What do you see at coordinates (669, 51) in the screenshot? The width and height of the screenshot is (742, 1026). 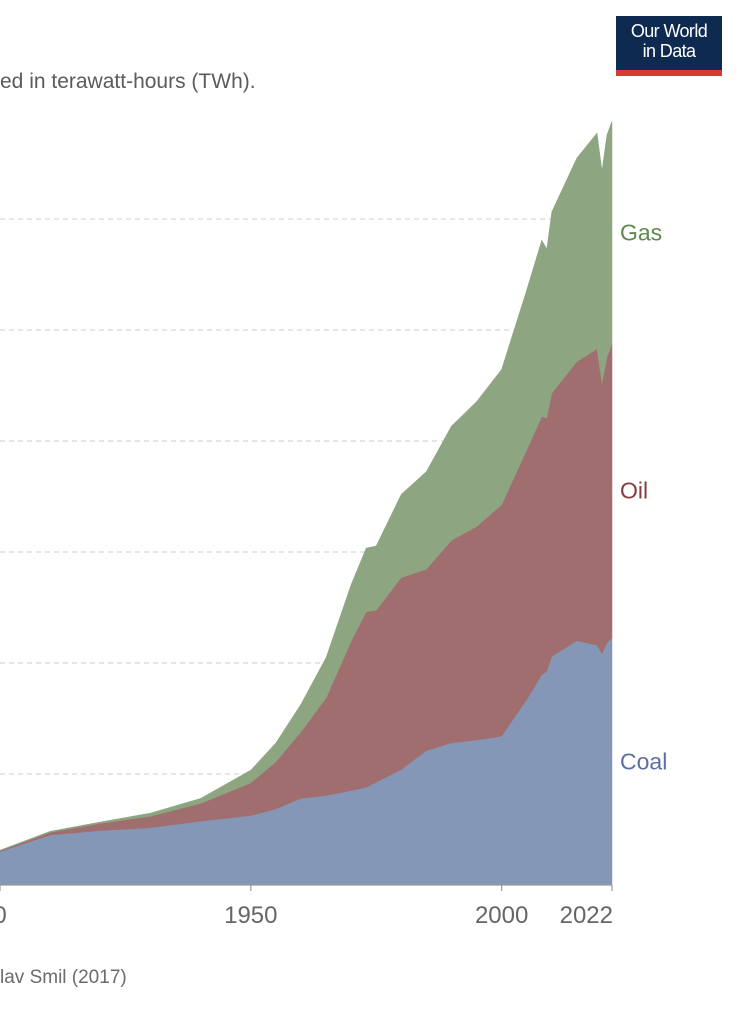 I see `logo-text-line2: in Data` at bounding box center [669, 51].